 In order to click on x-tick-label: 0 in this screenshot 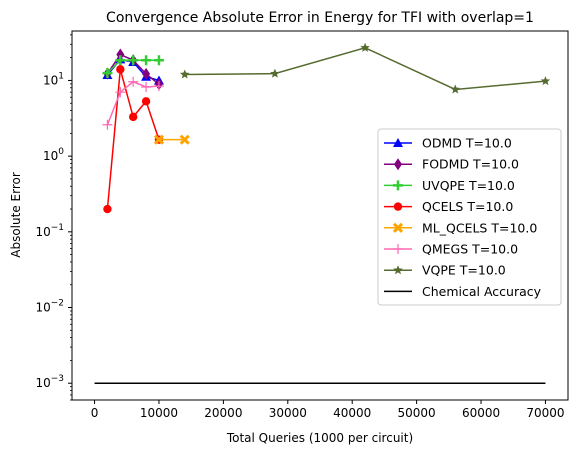, I will do `click(95, 413)`.